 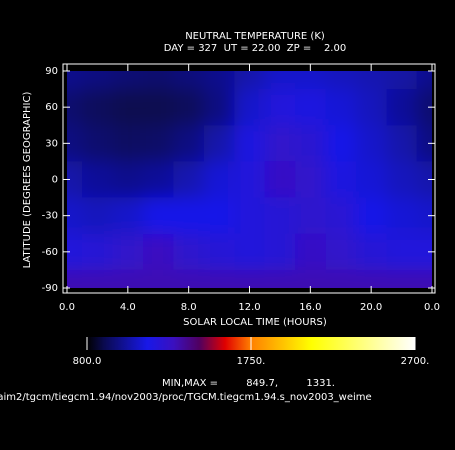 I want to click on colorbar-ticks: 800.0 1750. 2700., so click(x=251, y=352).